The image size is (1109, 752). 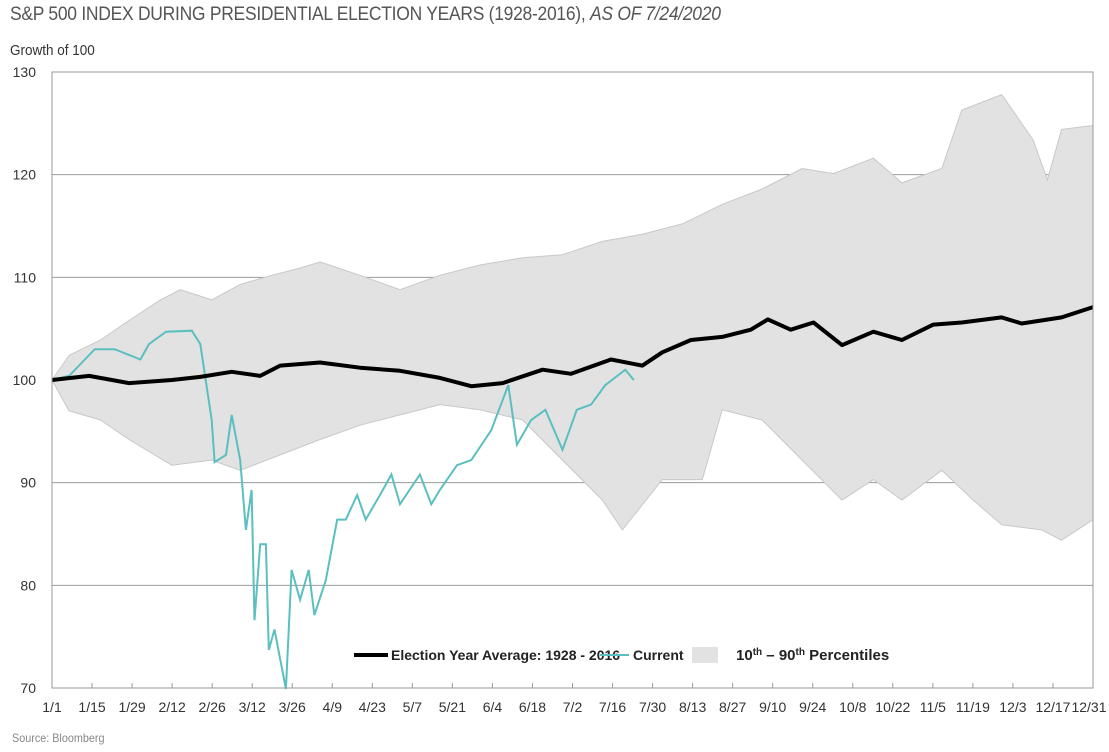 I want to click on x-tick-label: 7/2, so click(x=573, y=707).